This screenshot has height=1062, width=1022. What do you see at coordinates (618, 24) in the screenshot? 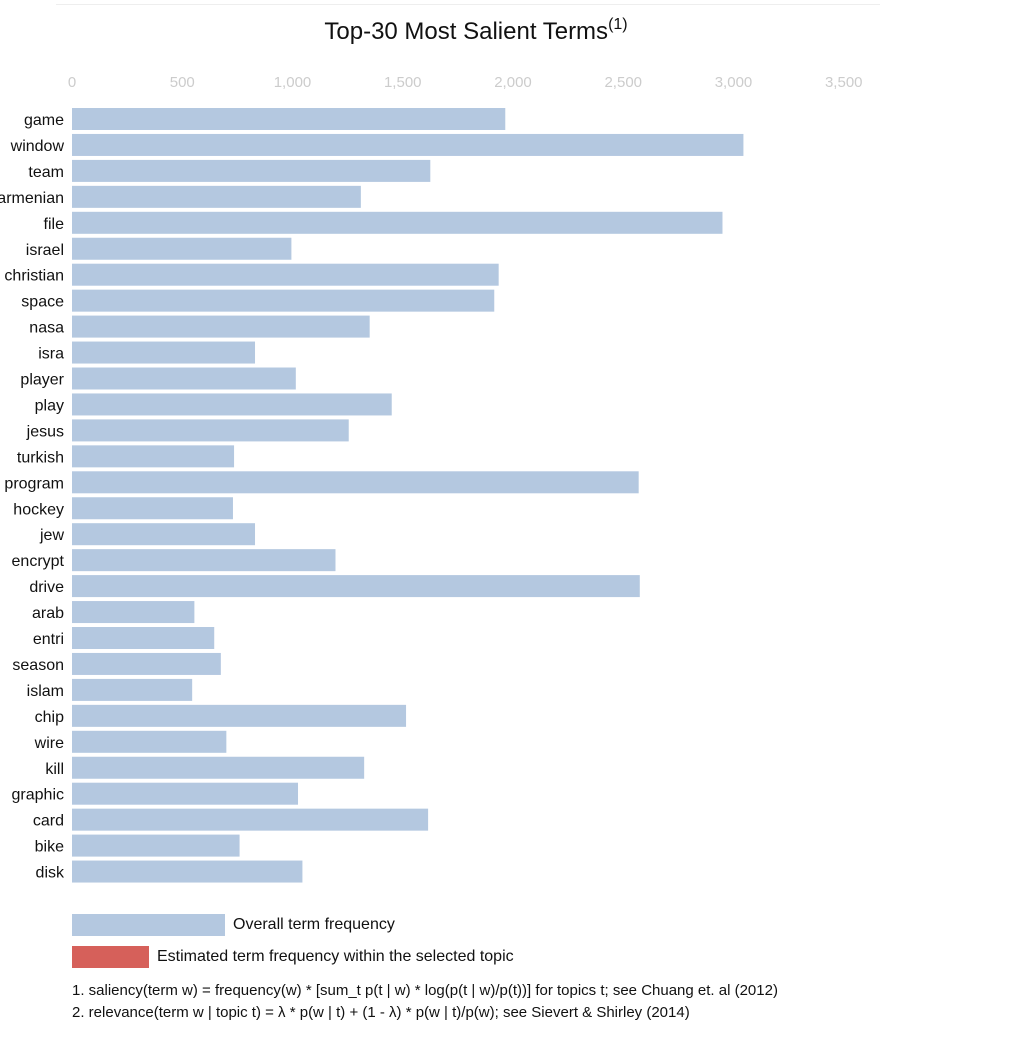
I see `chart-title-superscript: (1)` at bounding box center [618, 24].